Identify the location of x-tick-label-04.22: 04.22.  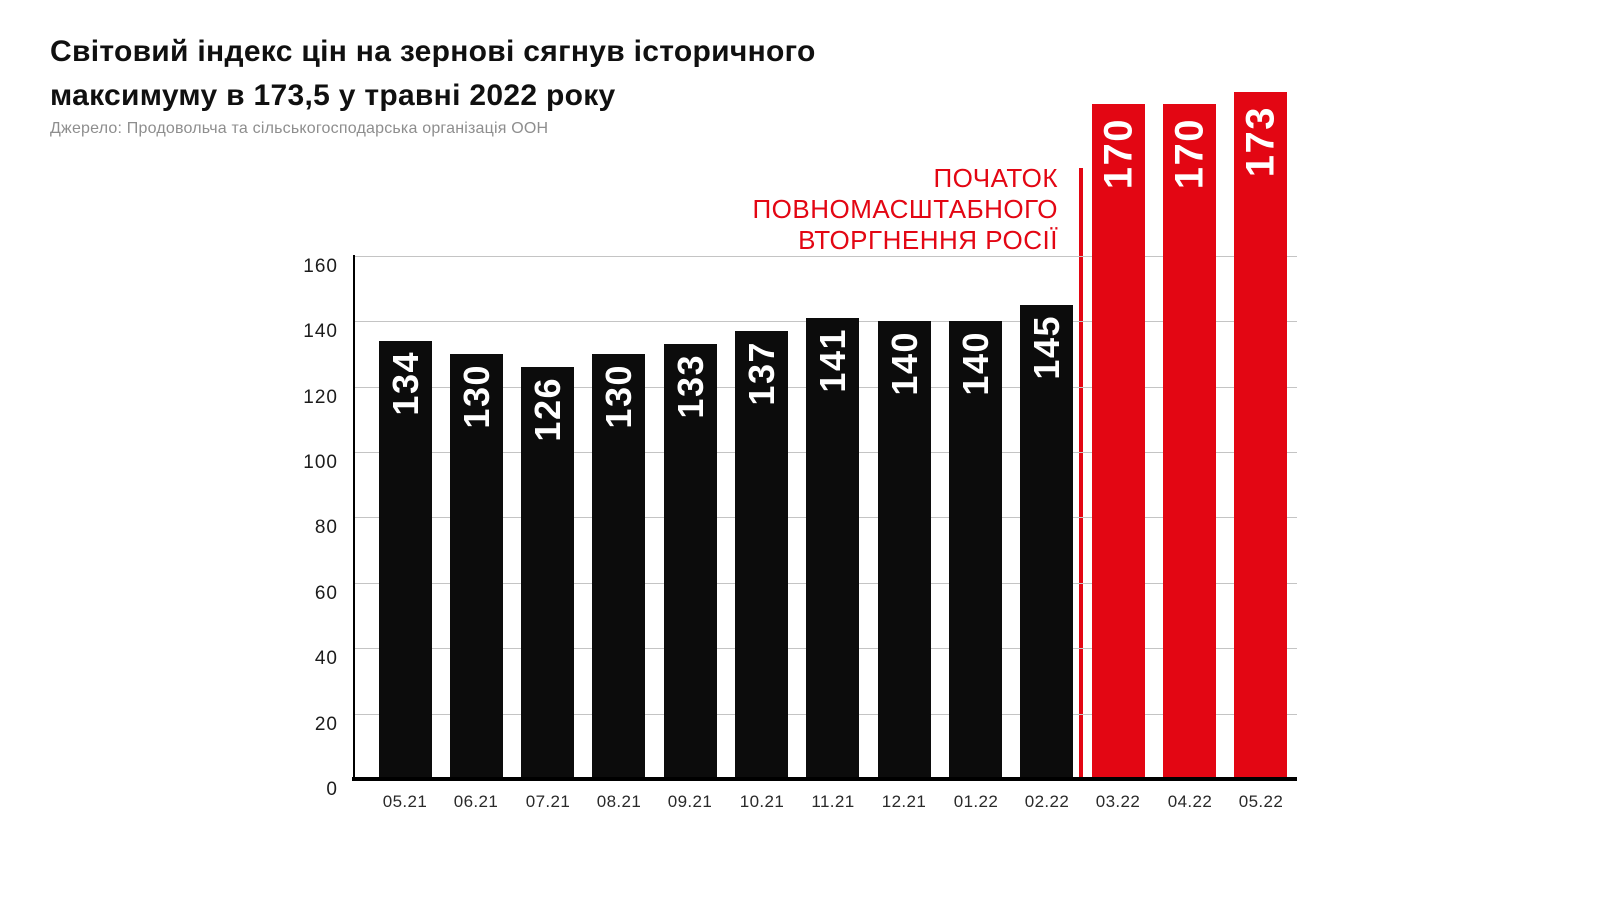
(1190, 801).